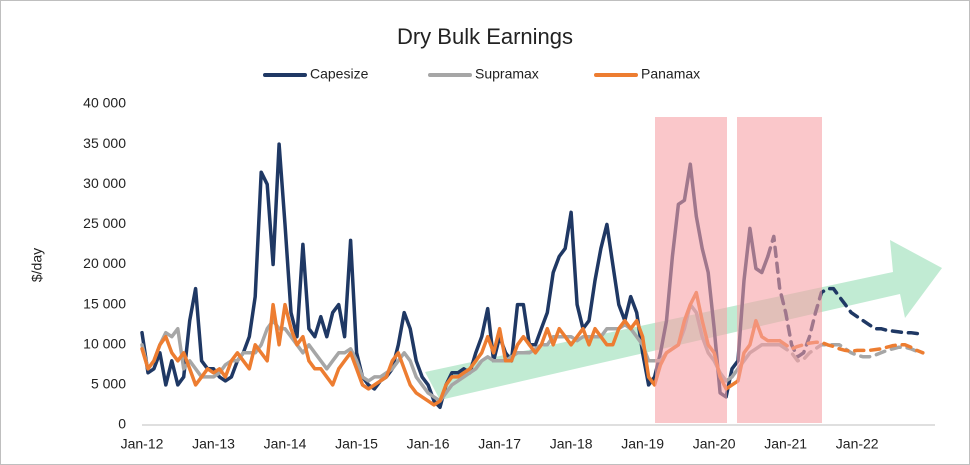 The width and height of the screenshot is (970, 465). I want to click on y-tick-label: 10 000, so click(104, 343).